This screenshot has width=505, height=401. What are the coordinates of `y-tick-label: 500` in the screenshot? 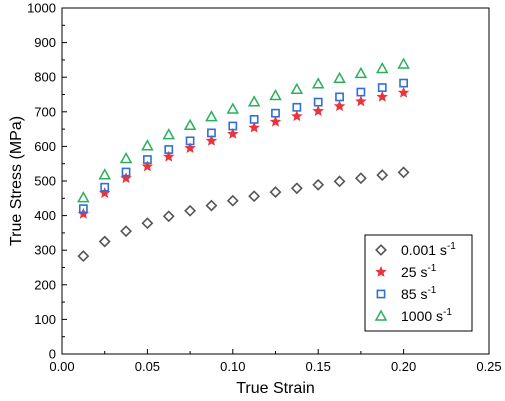 It's located at (45, 181).